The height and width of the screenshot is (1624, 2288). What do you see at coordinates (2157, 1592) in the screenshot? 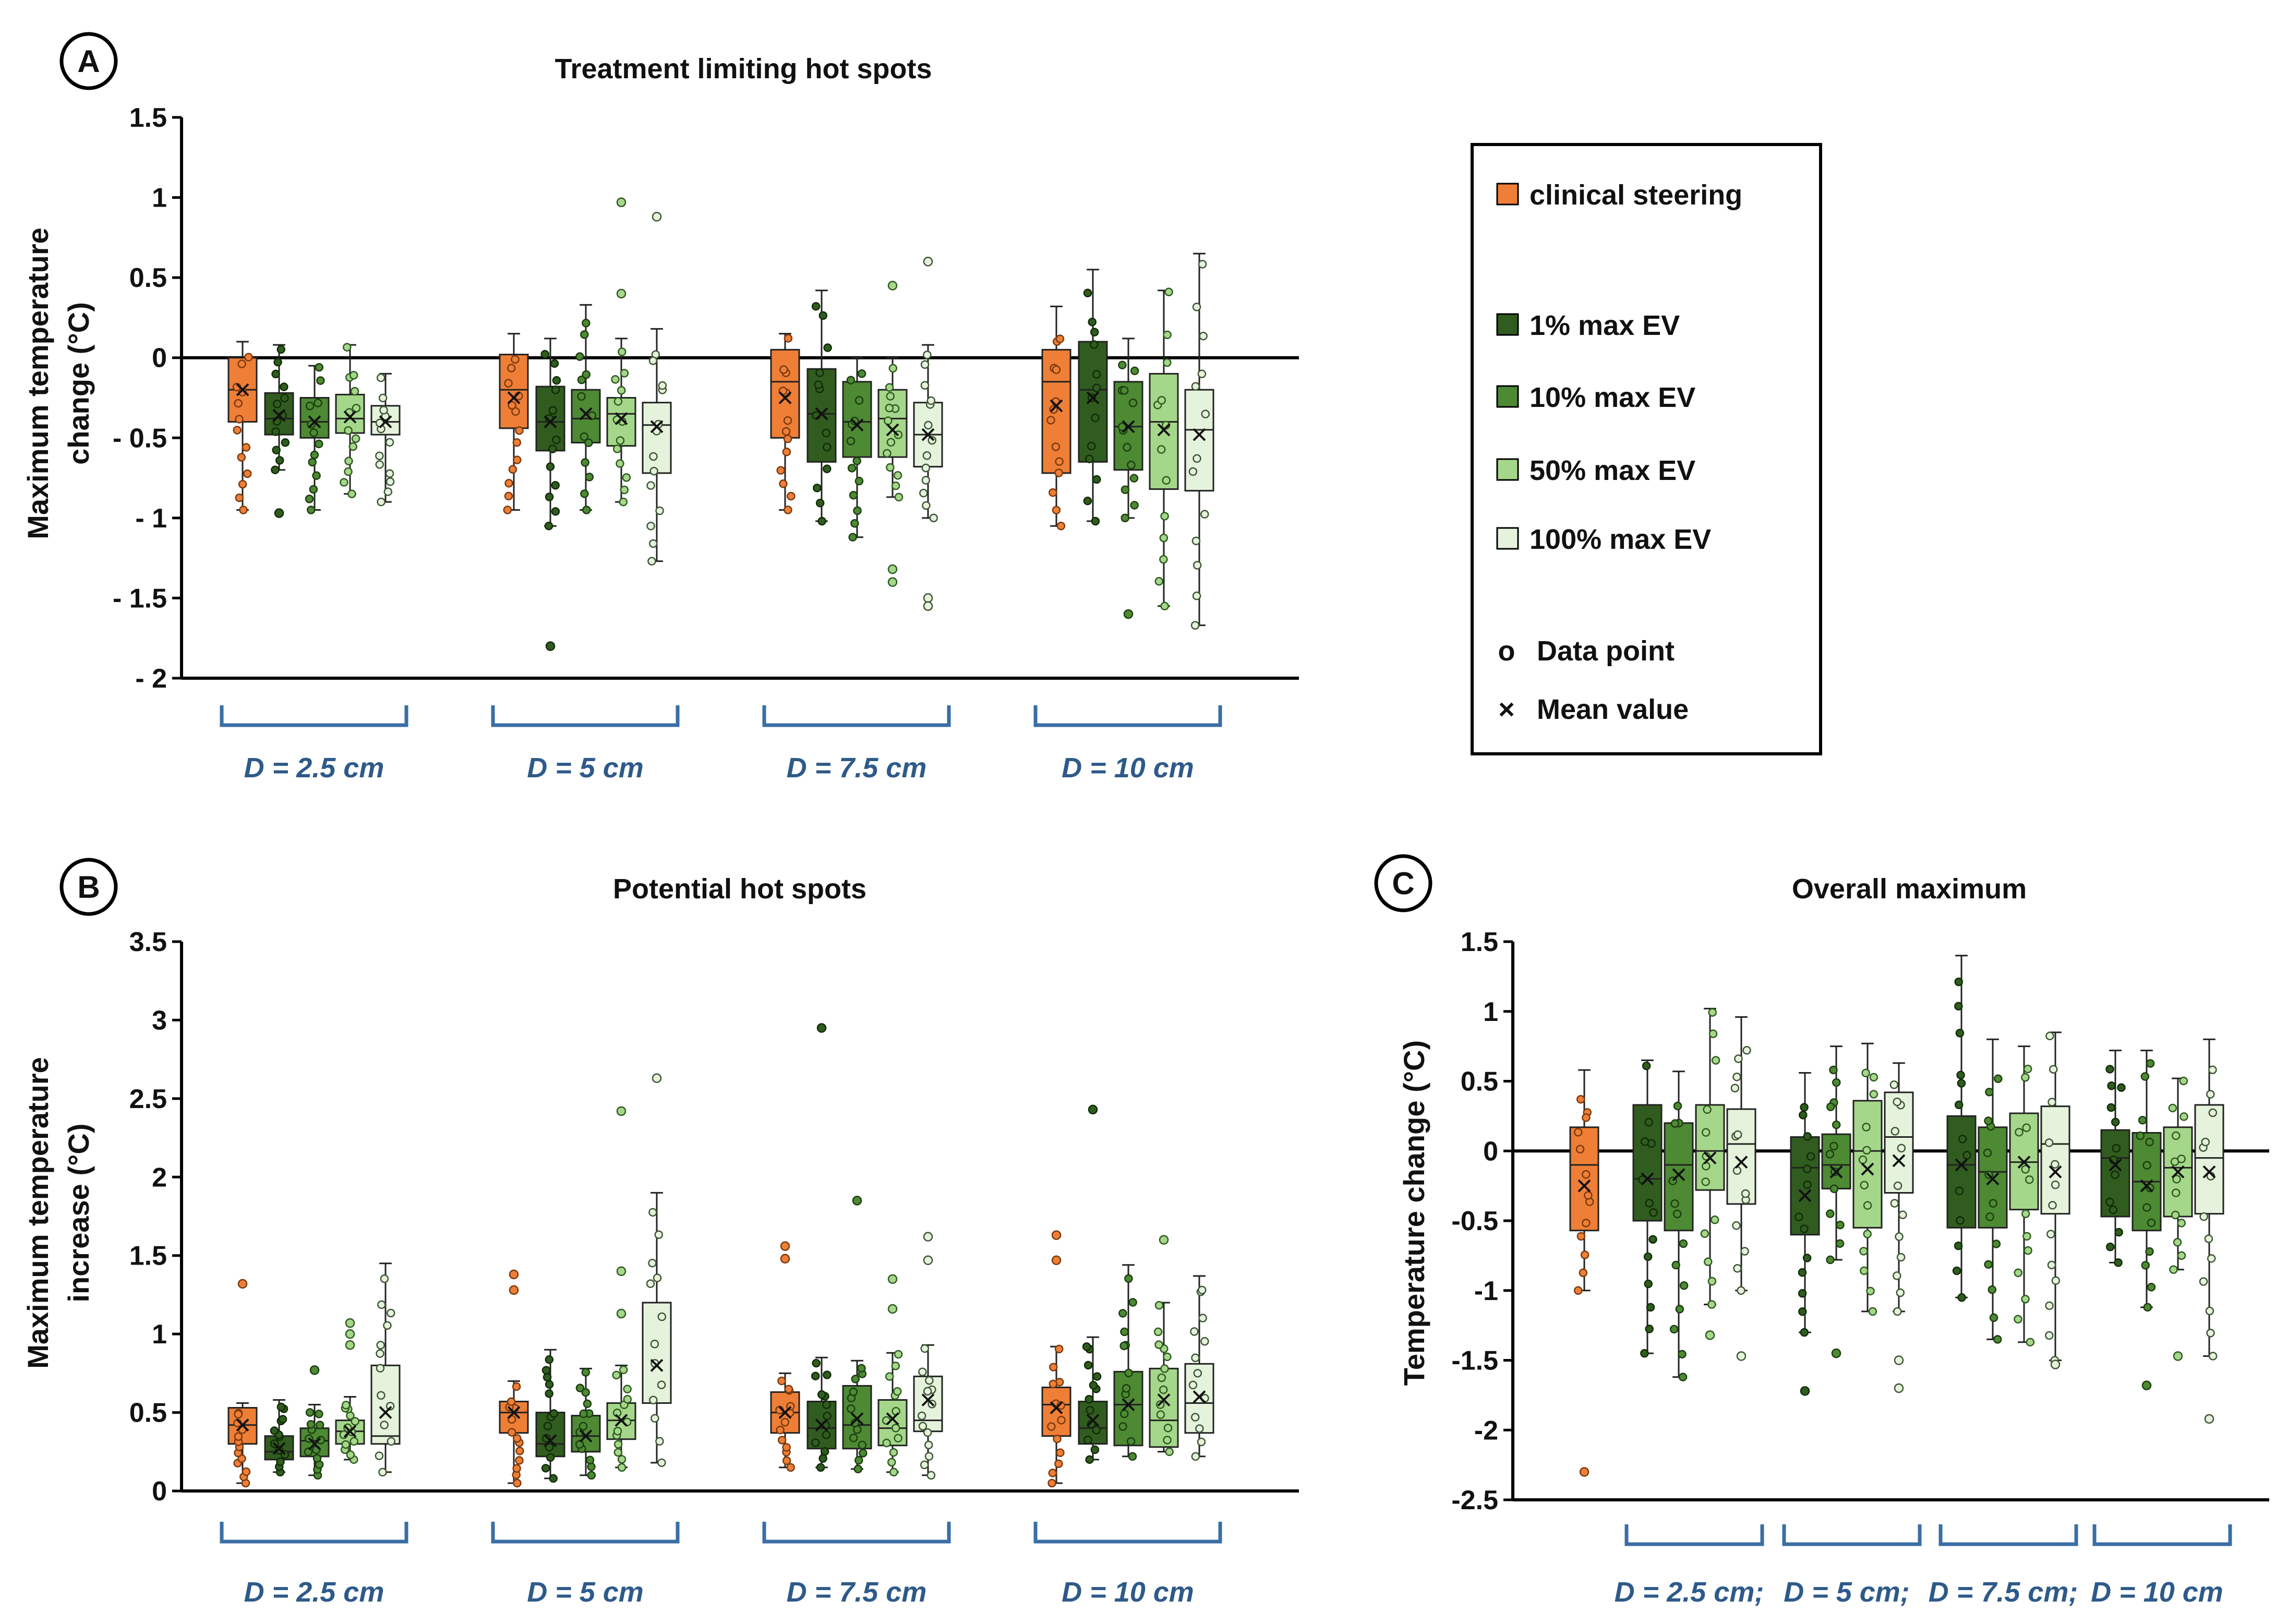
I see `panel-c-group-label: D = 10 cm` at bounding box center [2157, 1592].